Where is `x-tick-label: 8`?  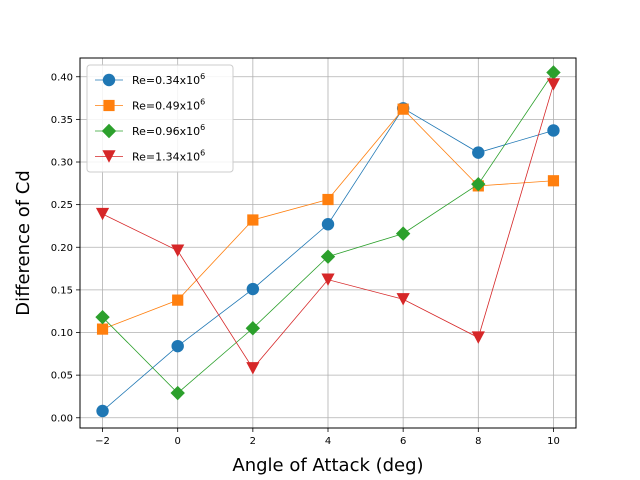 x-tick-label: 8 is located at coordinates (478, 441).